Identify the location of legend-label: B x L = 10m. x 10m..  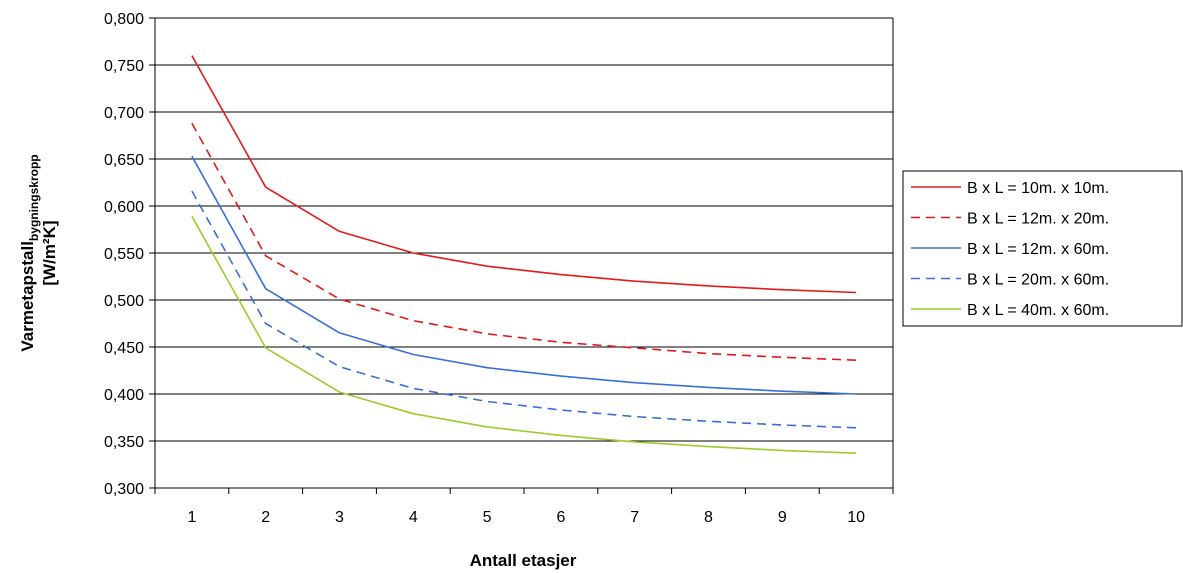
(1038, 188).